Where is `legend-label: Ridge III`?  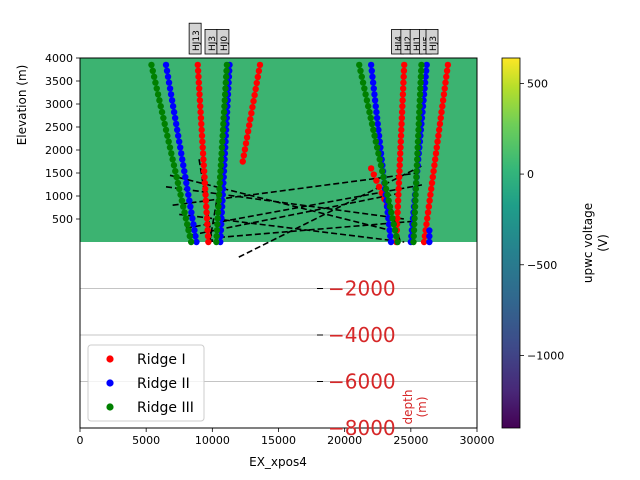 legend-label: Ridge III is located at coordinates (165, 408).